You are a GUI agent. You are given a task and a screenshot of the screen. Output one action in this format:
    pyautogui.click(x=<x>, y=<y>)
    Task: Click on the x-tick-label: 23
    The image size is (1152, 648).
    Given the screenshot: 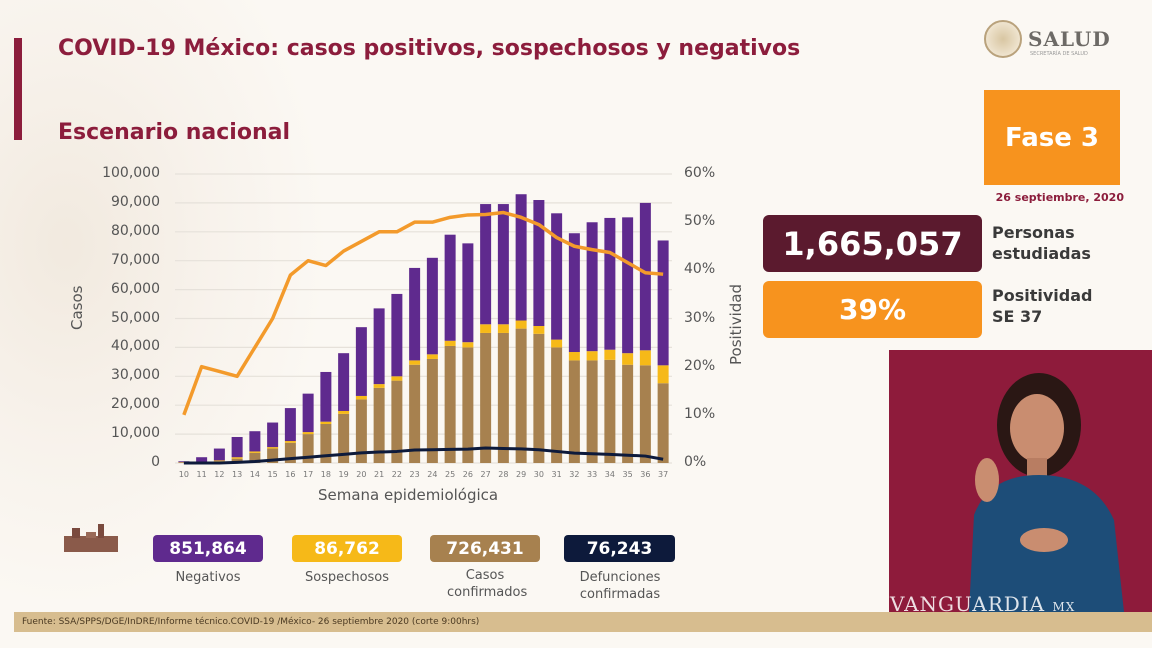 What is the action you would take?
    pyautogui.click(x=414, y=474)
    